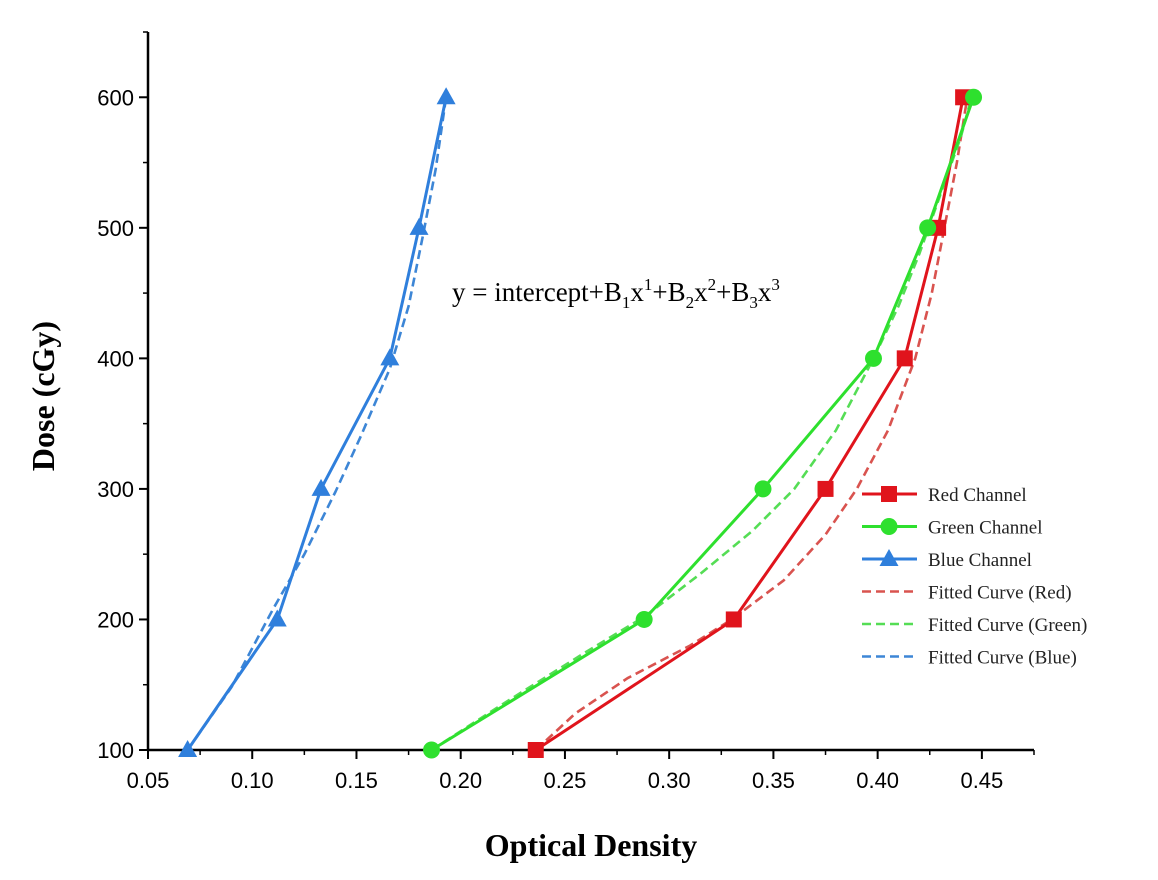 This screenshot has width=1158, height=880. What do you see at coordinates (115, 619) in the screenshot?
I see `y-tick-label: 200` at bounding box center [115, 619].